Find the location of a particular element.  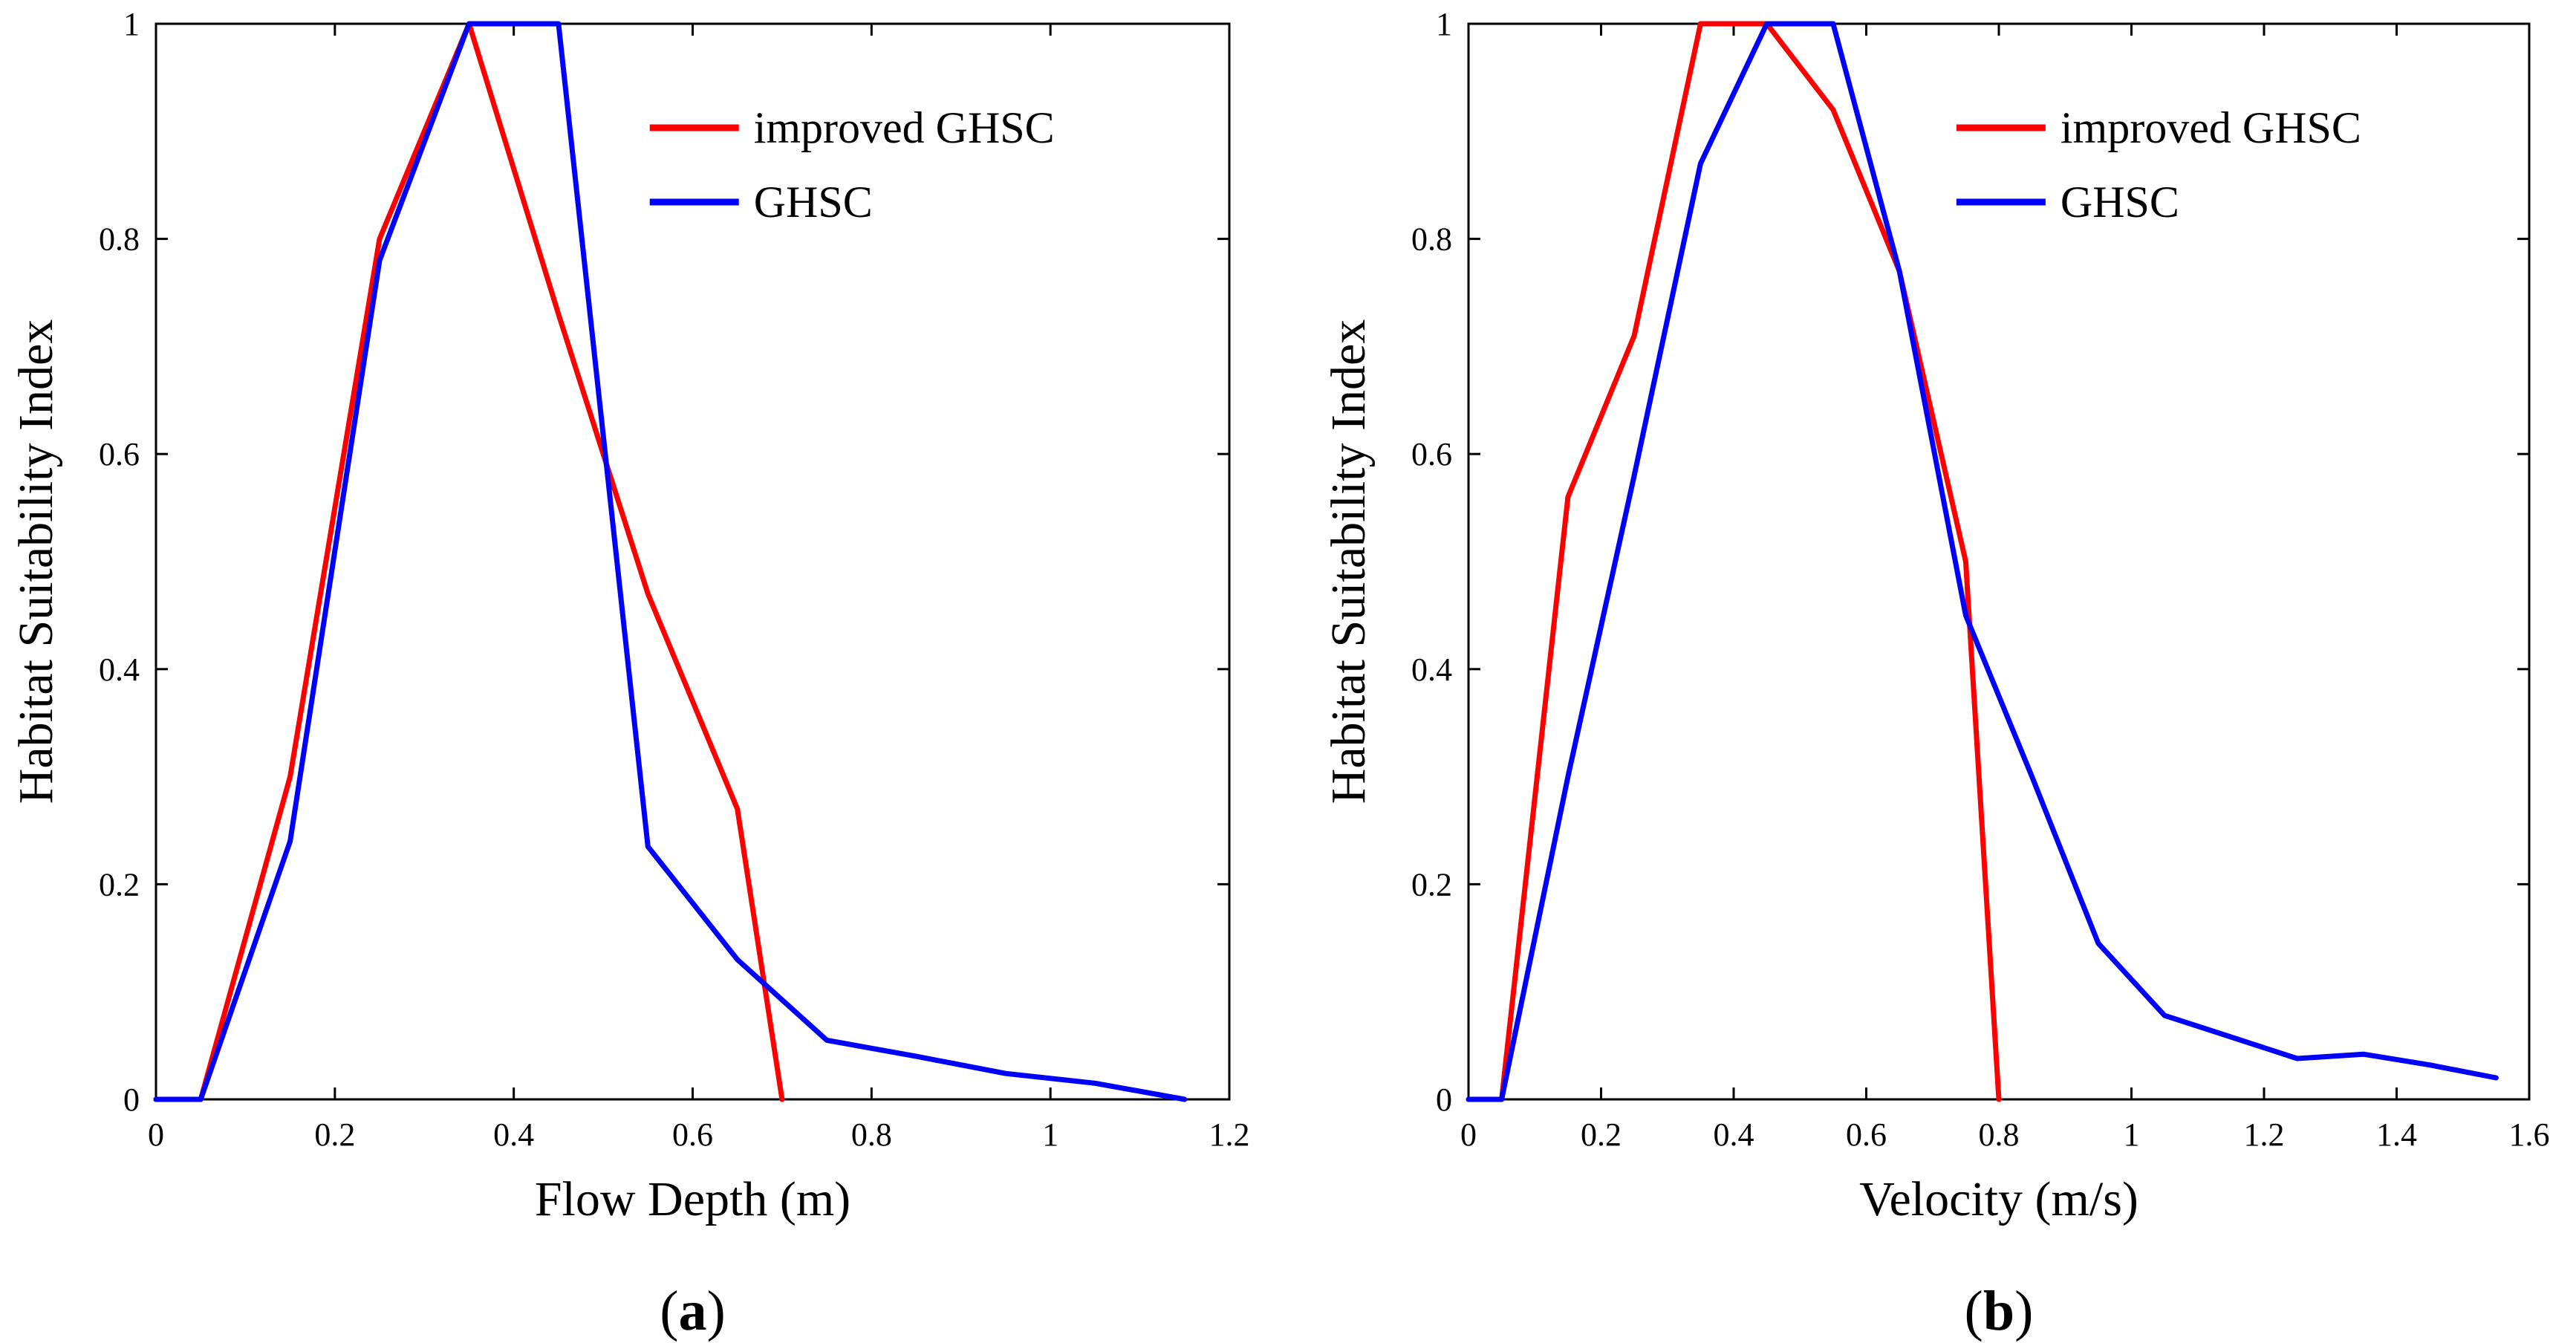

panel-label: (a) is located at coordinates (693, 1311).